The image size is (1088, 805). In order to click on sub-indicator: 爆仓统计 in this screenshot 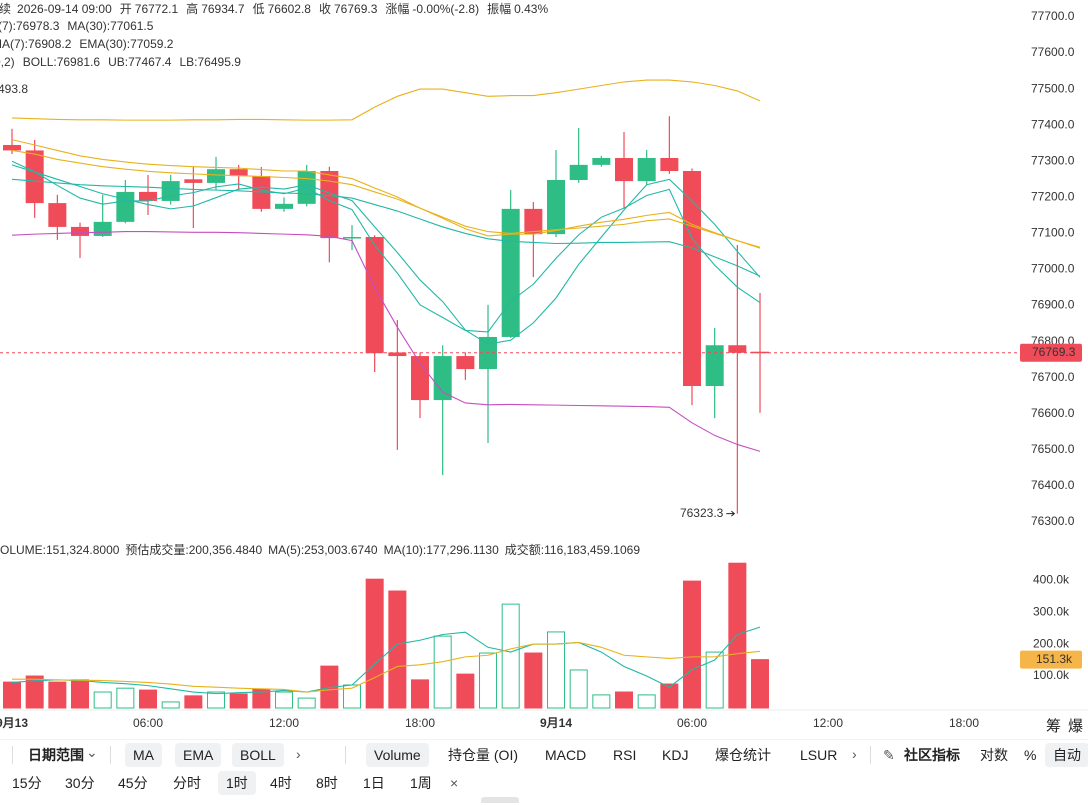, I will do `click(743, 755)`.